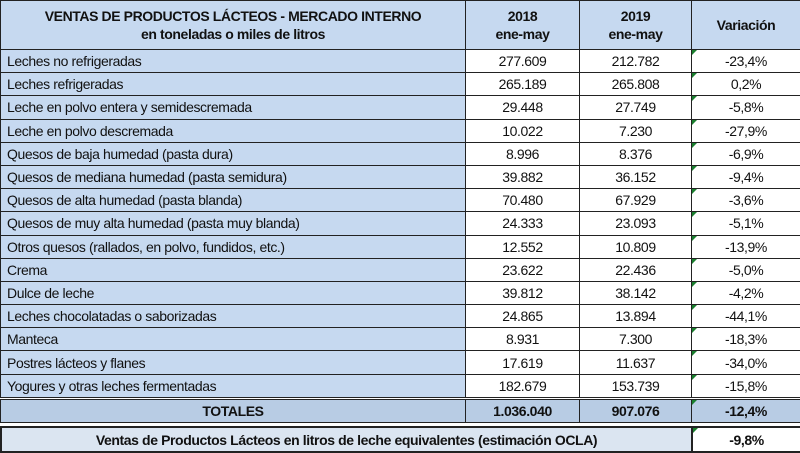 The width and height of the screenshot is (800, 453). What do you see at coordinates (635, 16) in the screenshot?
I see `year-label: 2019` at bounding box center [635, 16].